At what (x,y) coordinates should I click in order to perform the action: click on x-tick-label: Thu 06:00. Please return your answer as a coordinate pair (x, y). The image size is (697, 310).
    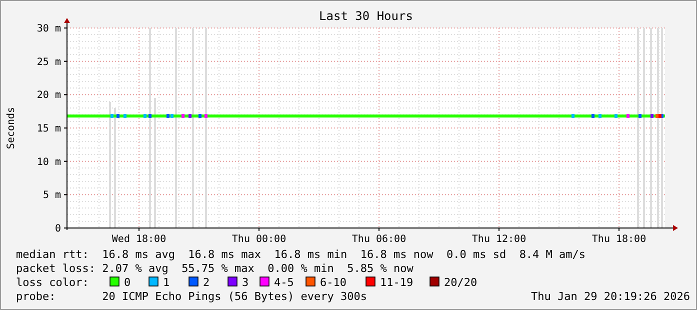
    Looking at the image, I should click on (379, 239).